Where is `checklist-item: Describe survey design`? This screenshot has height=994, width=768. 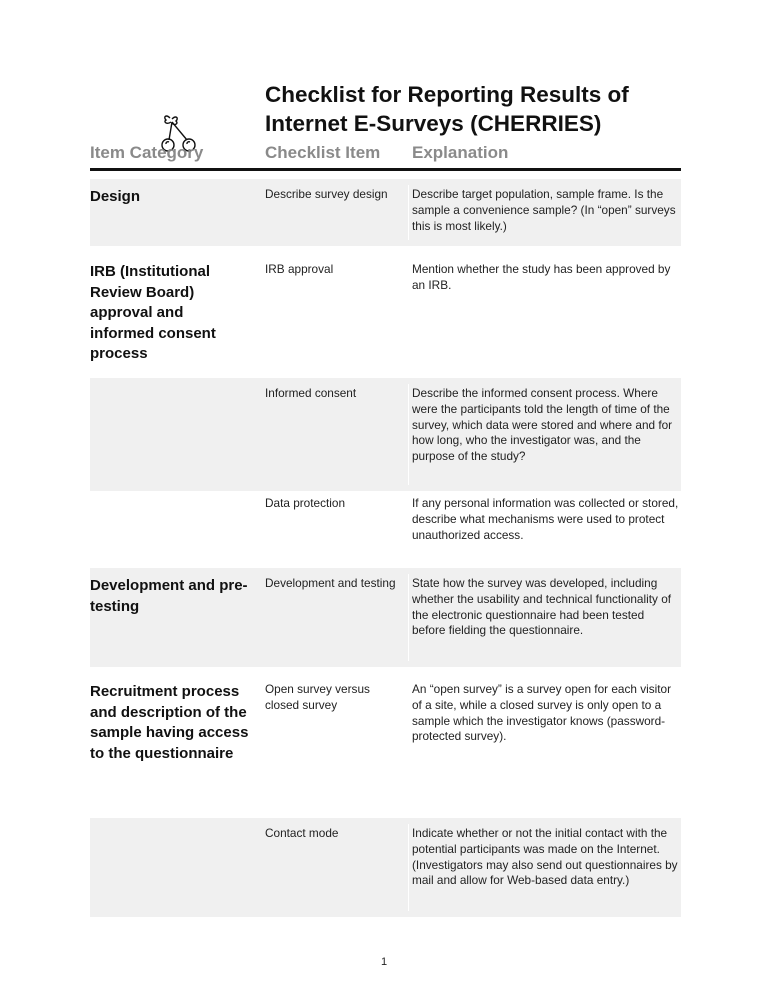 checklist-item: Describe survey design is located at coordinates (326, 194).